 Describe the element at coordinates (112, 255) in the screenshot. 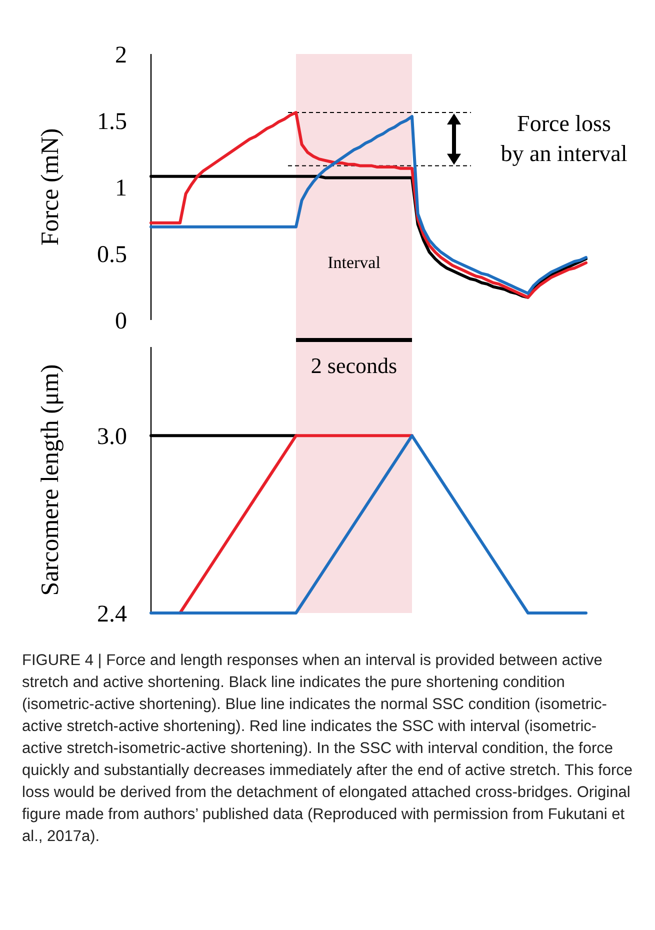

I see `y-tick-label: 0.5` at that location.